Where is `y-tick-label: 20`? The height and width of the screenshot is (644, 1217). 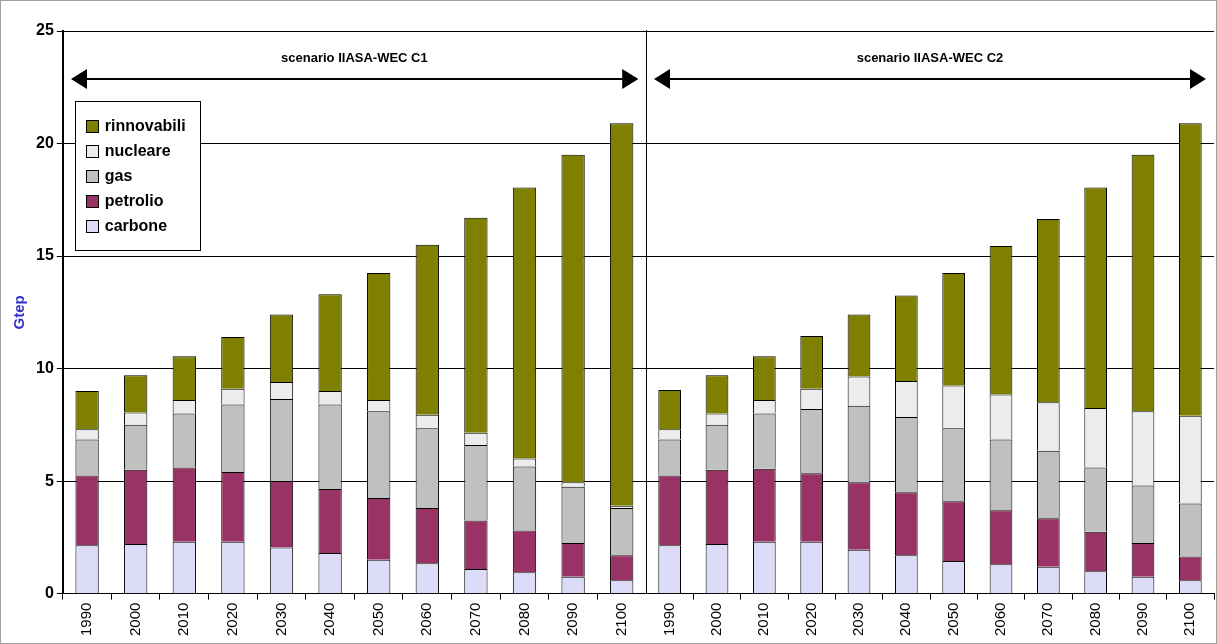 y-tick-label: 20 is located at coordinates (45, 142).